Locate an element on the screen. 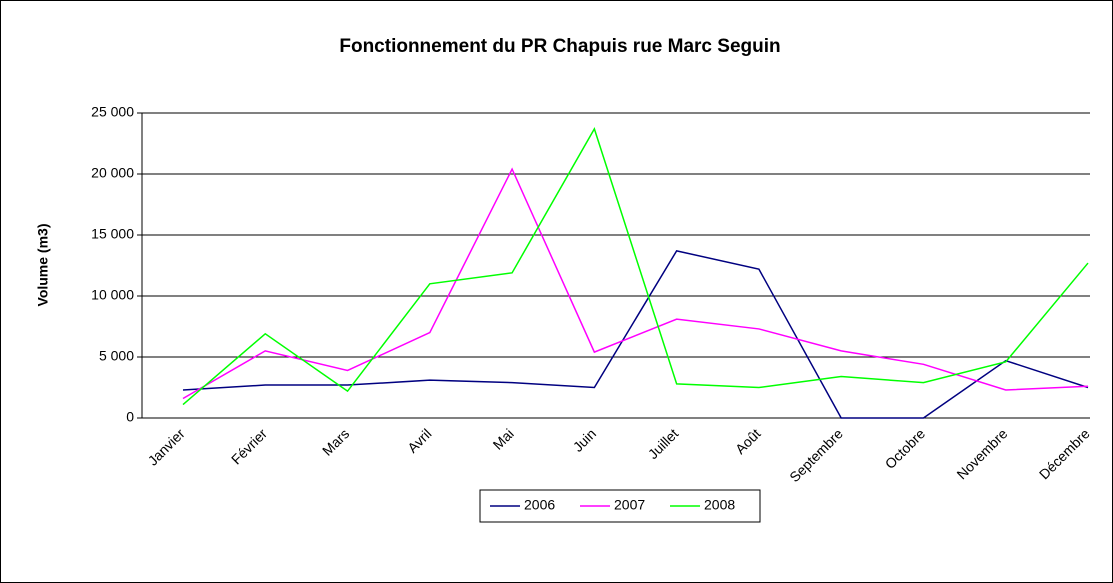  legend-box is located at coordinates (620, 506).